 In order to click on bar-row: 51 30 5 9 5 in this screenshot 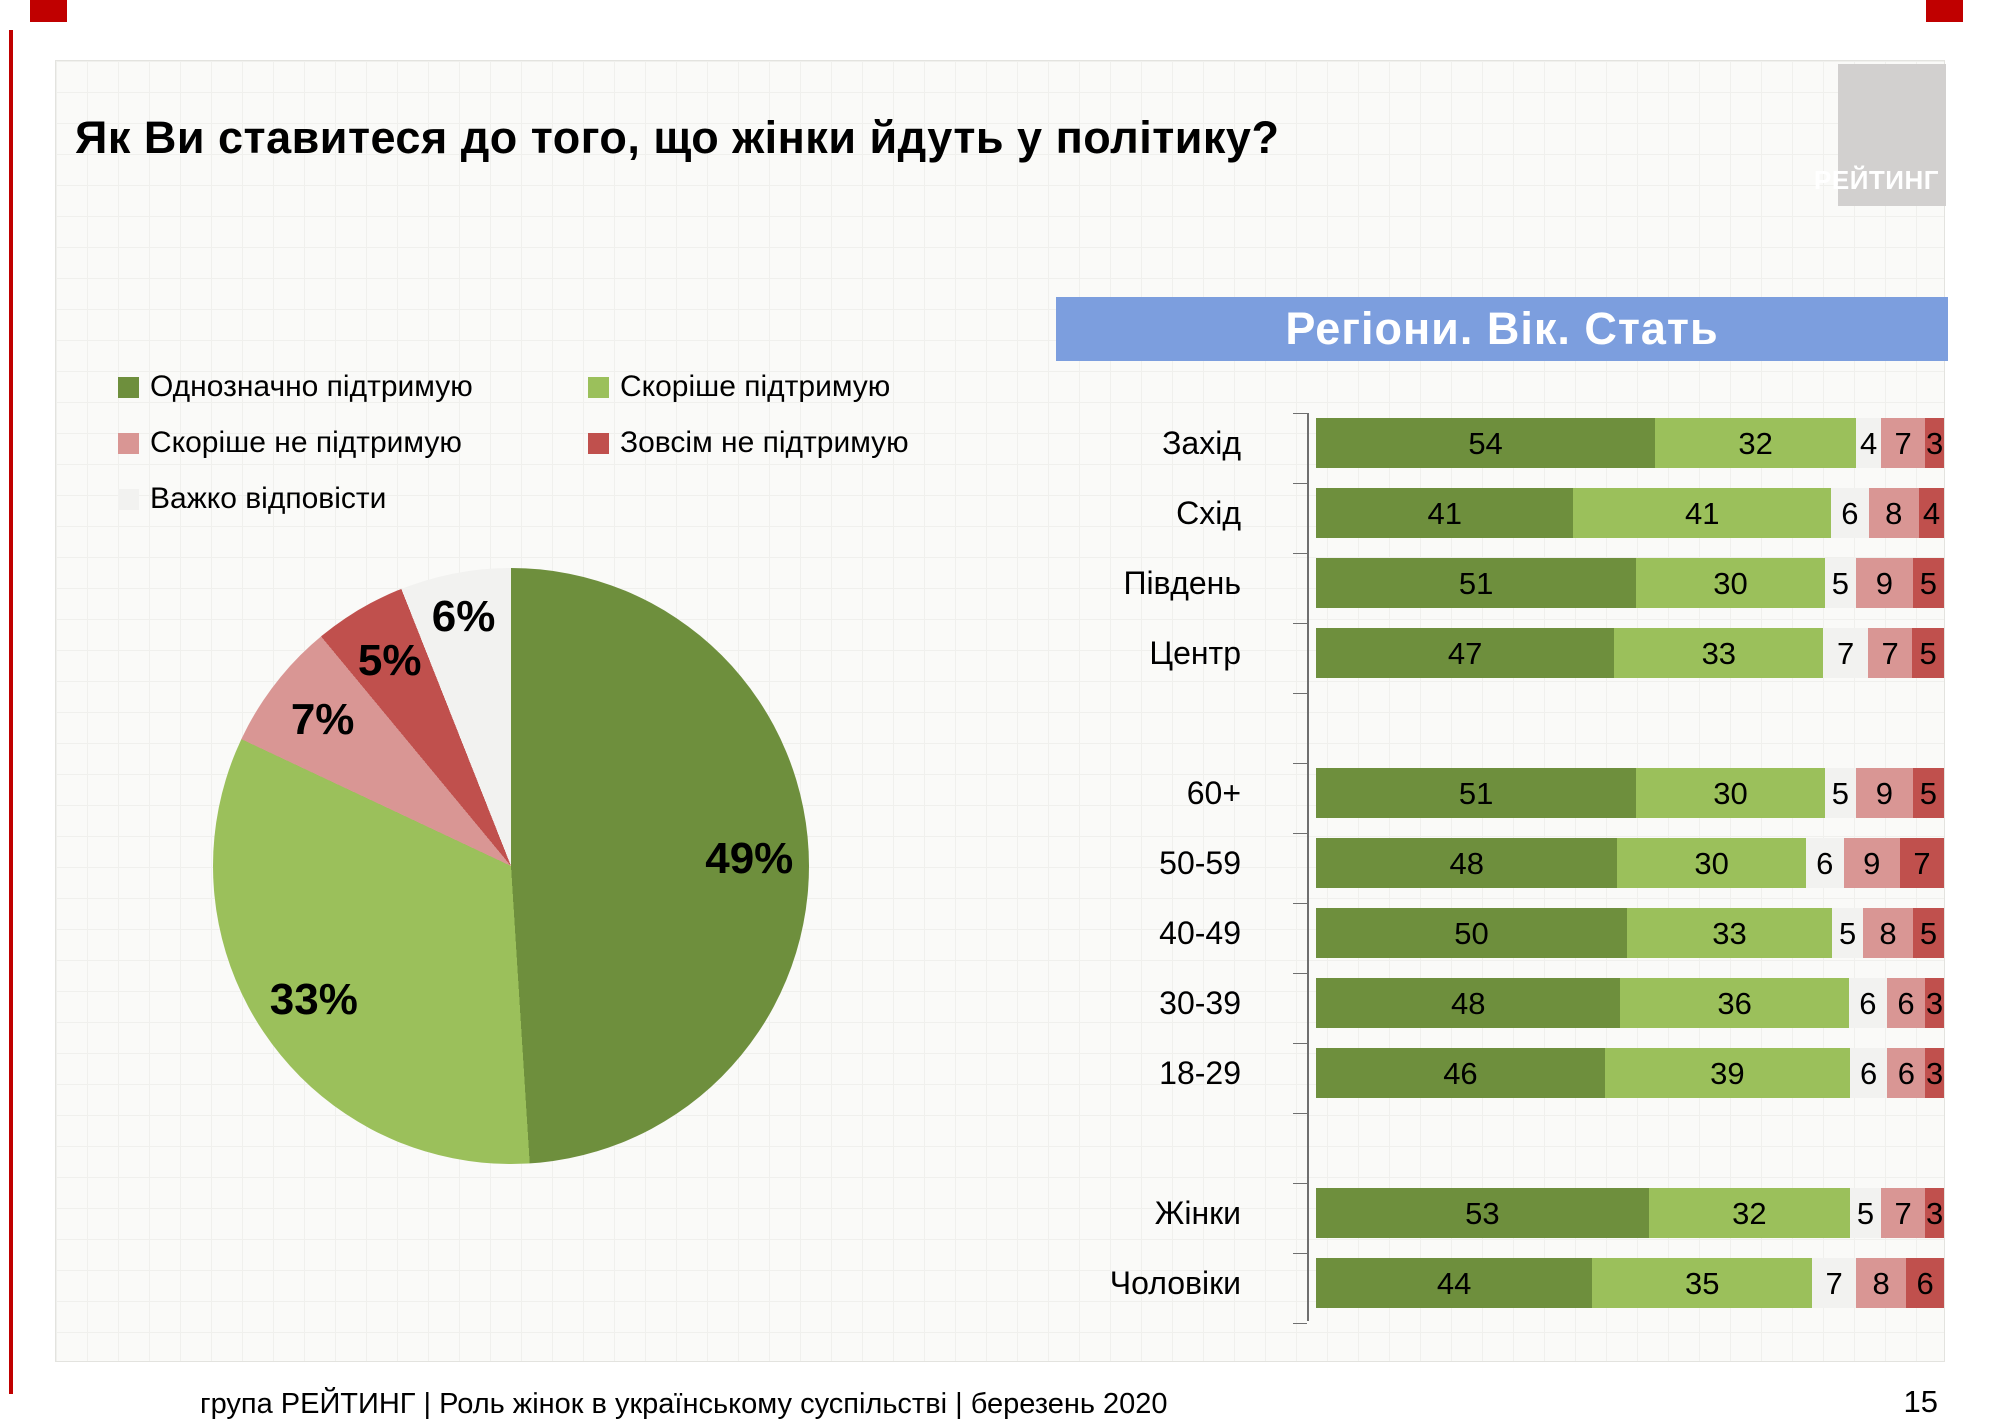, I will do `click(1630, 583)`.